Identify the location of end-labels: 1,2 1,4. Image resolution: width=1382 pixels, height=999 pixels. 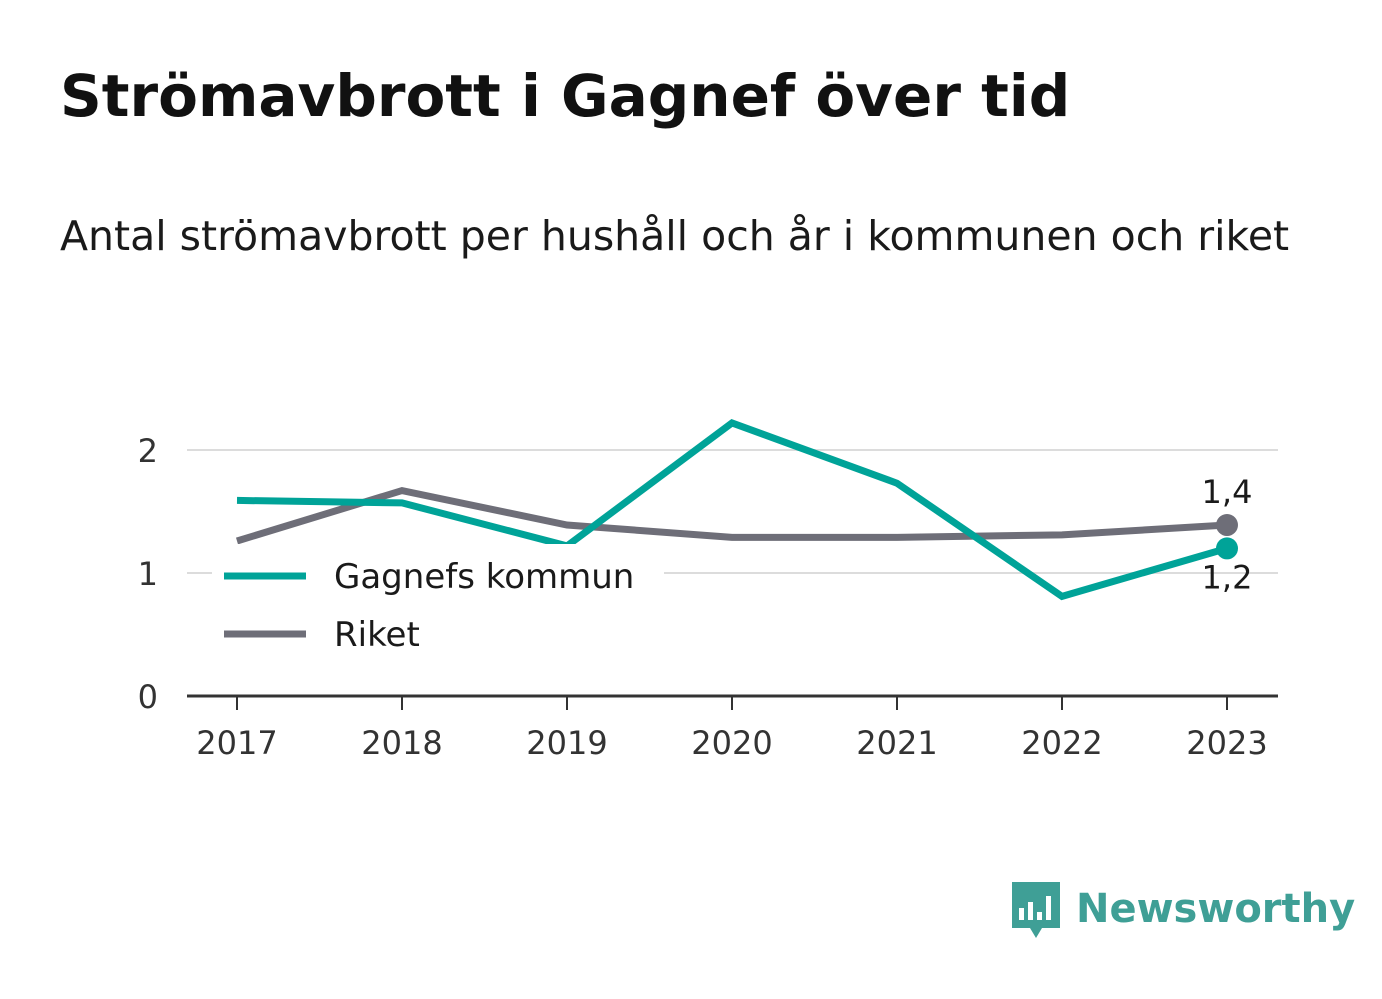
(1227, 534).